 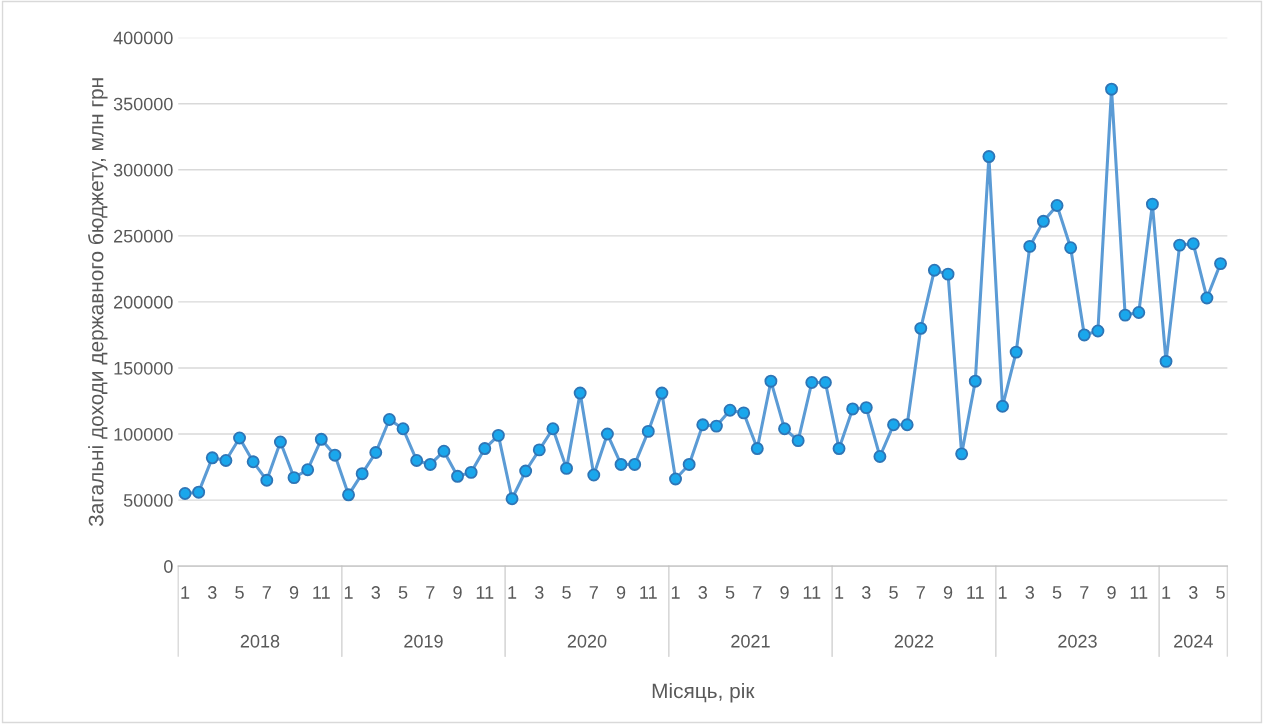 What do you see at coordinates (1077, 641) in the screenshot?
I see `text: 2023` at bounding box center [1077, 641].